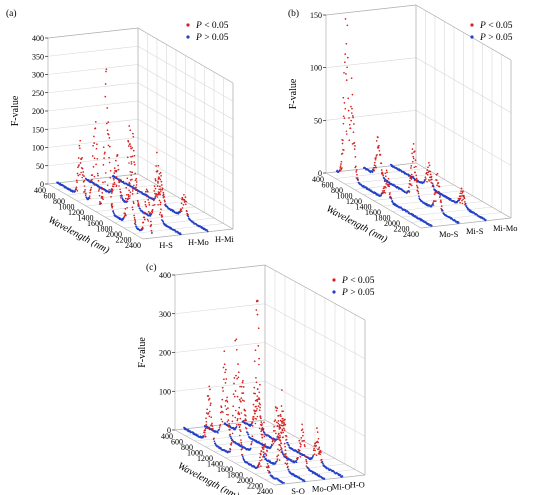 Image resolution: width=550 pixels, height=495 pixels. What do you see at coordinates (337, 190) in the screenshot?
I see `x-tick-label: 800` at bounding box center [337, 190].